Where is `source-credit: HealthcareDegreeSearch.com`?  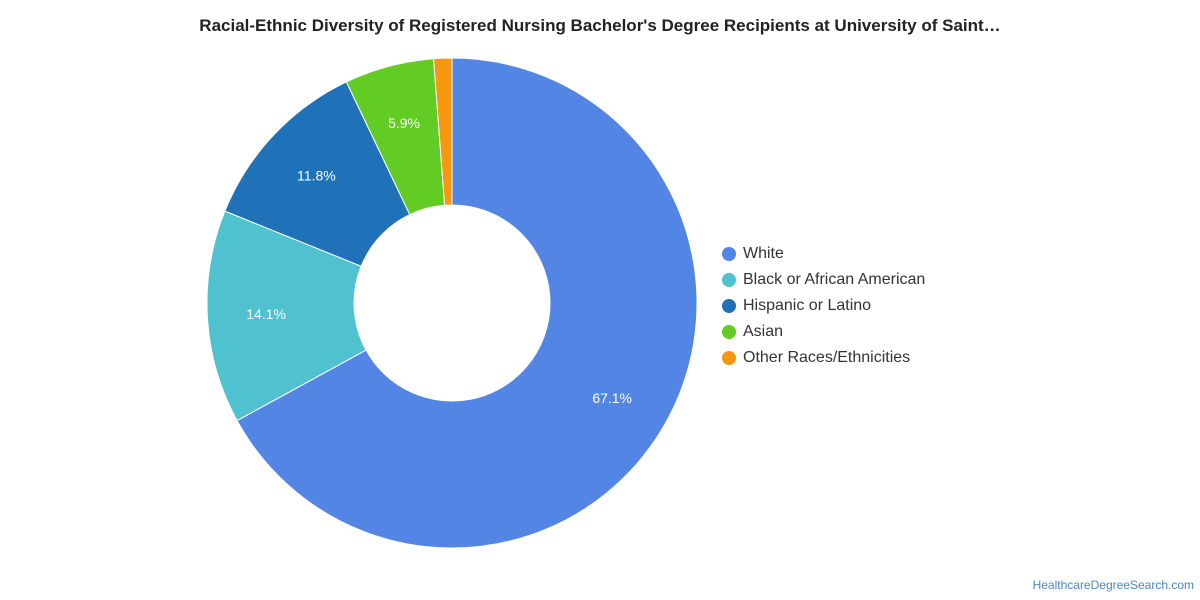 source-credit: HealthcareDegreeSearch.com is located at coordinates (1113, 585).